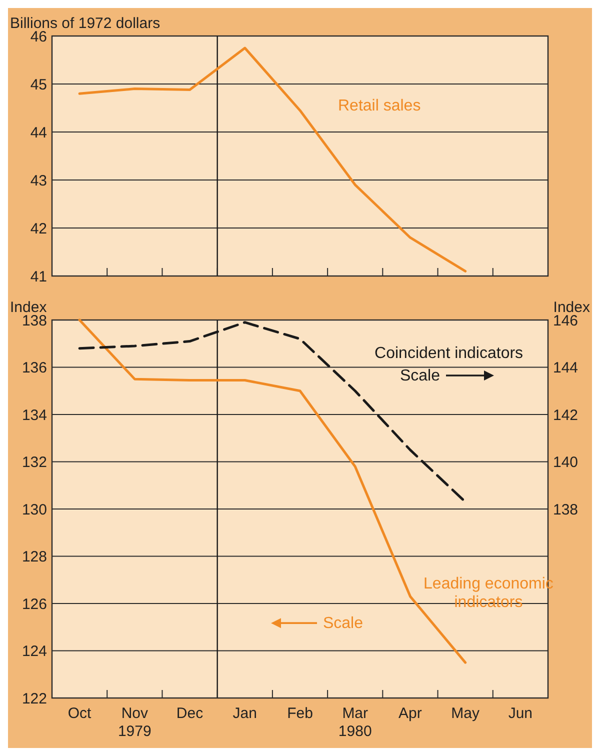 The width and height of the screenshot is (600, 756). Describe the element at coordinates (38, 181) in the screenshot. I see `y-tick-label: 43` at that location.